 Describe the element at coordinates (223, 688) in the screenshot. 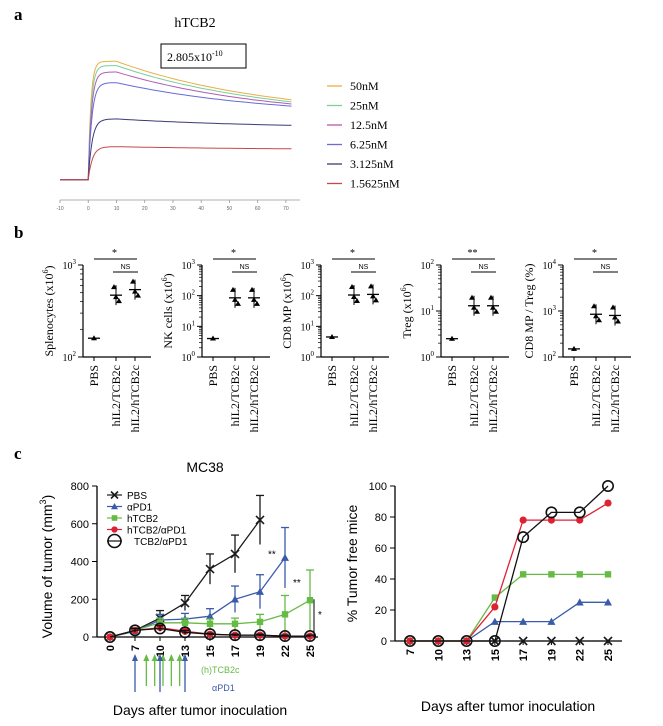

I see `pd1-treatment-label: αPD1` at that location.